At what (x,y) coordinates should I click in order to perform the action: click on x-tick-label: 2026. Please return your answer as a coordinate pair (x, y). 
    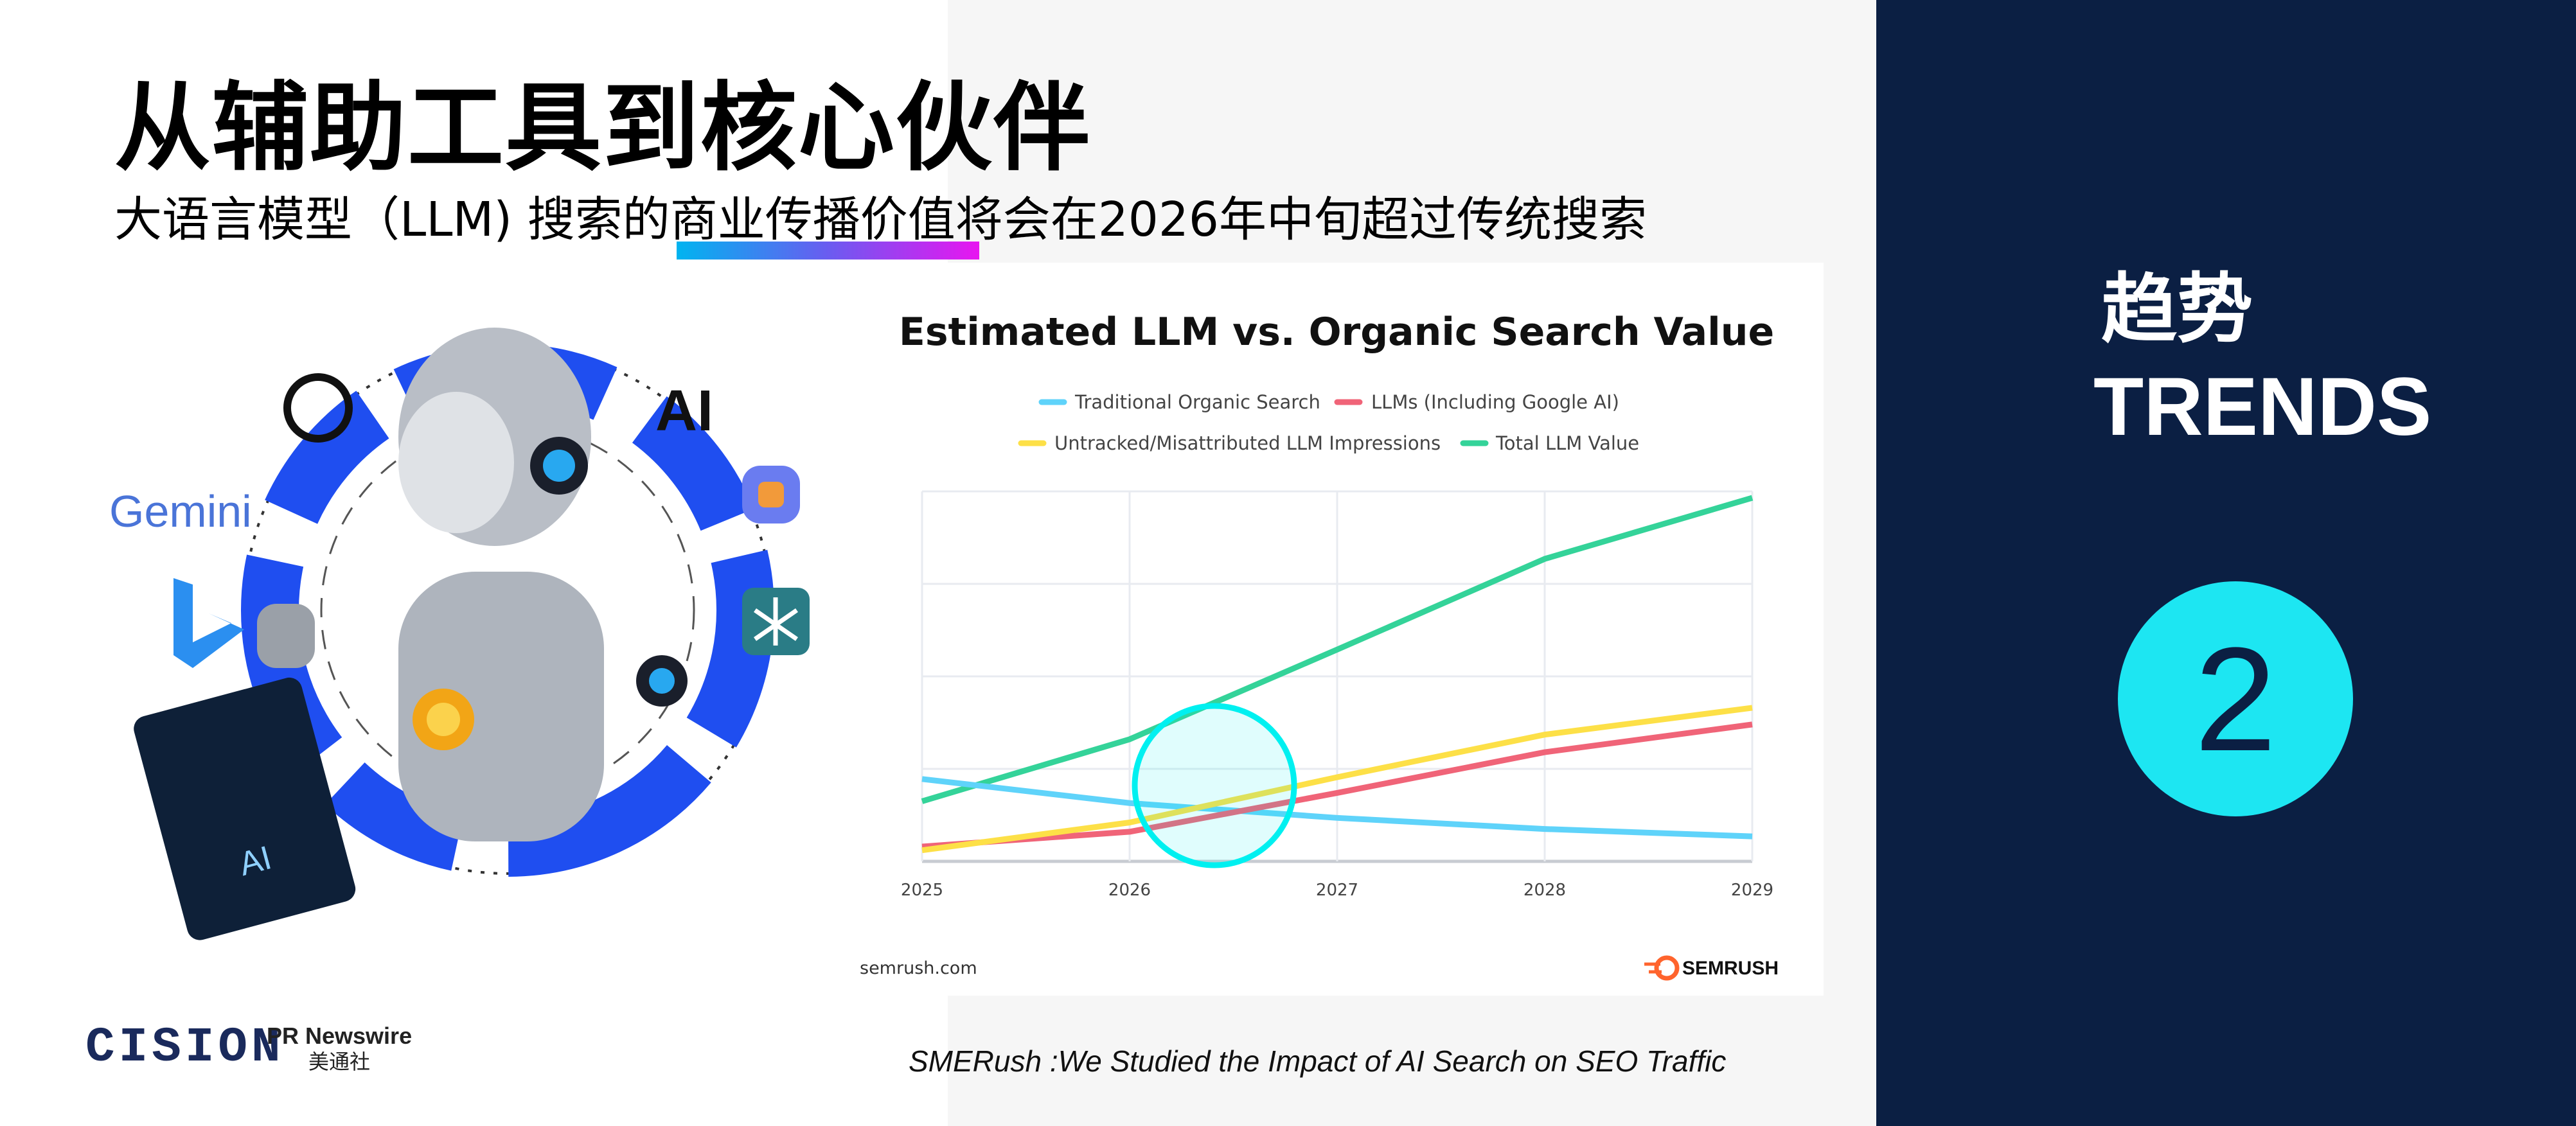
    Looking at the image, I should click on (1130, 890).